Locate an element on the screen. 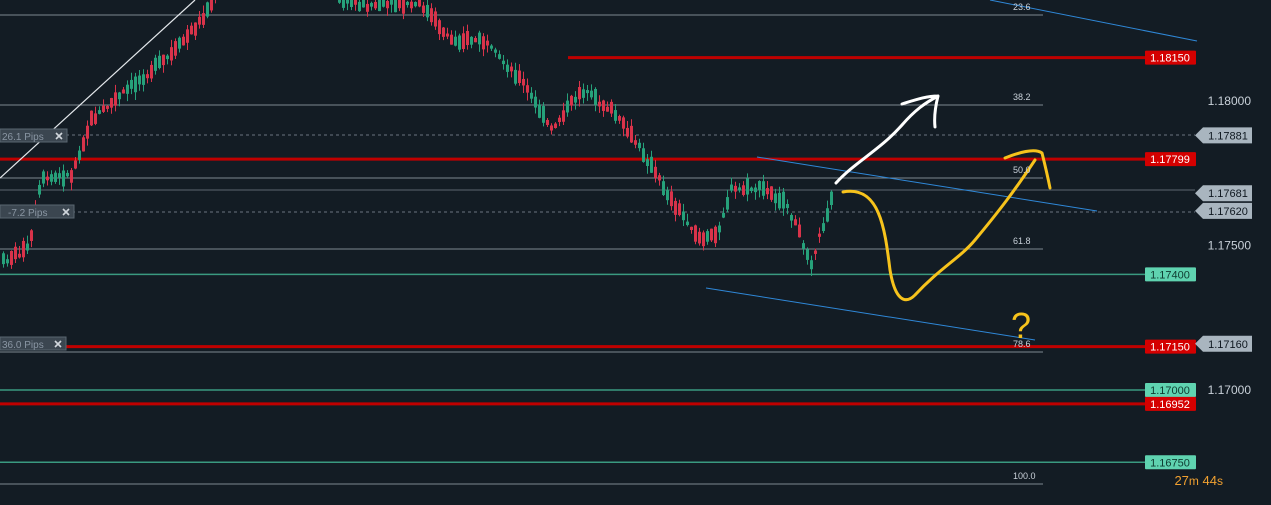 This screenshot has height=505, width=1271. level-tag-1.17150 is located at coordinates (1170, 346).